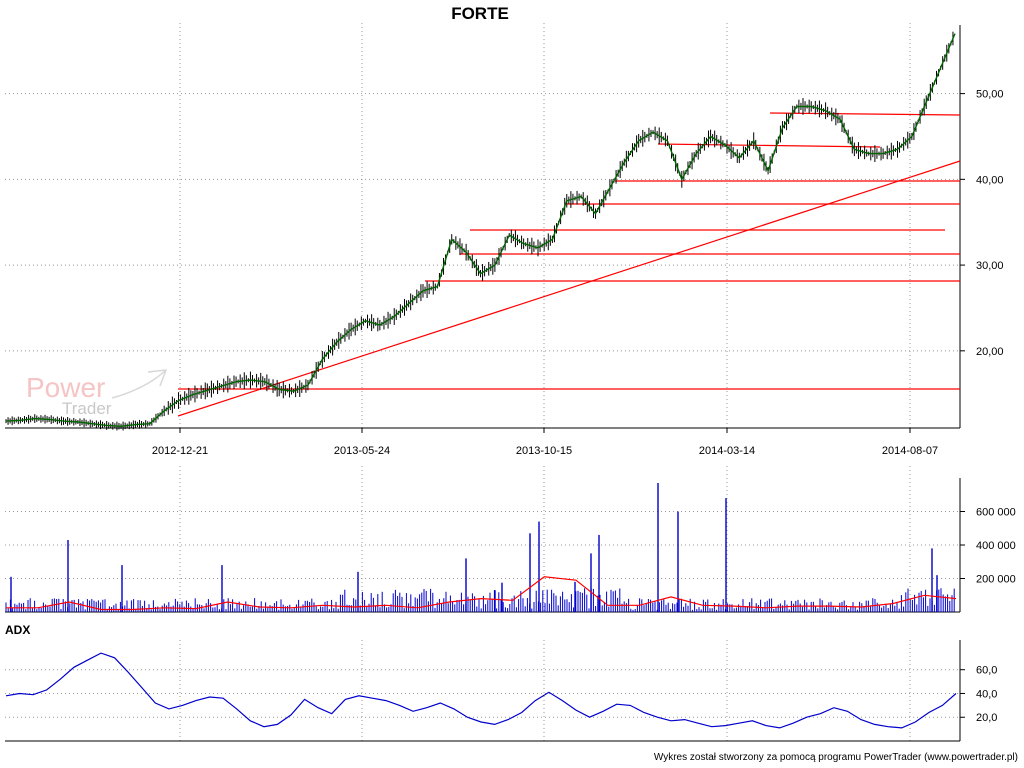  What do you see at coordinates (87, 408) in the screenshot?
I see `watermark-text-trader: Trader` at bounding box center [87, 408].